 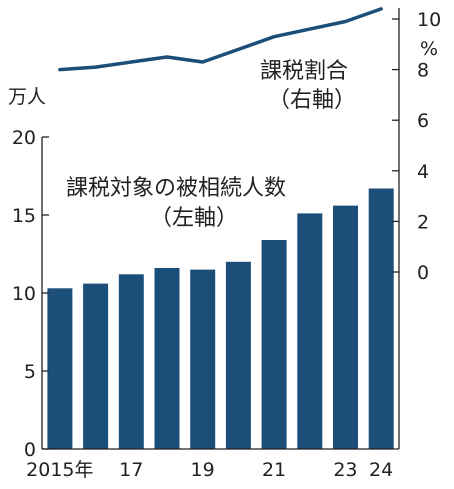 I want to click on left-tick-label-15: 15, so click(x=24, y=216).